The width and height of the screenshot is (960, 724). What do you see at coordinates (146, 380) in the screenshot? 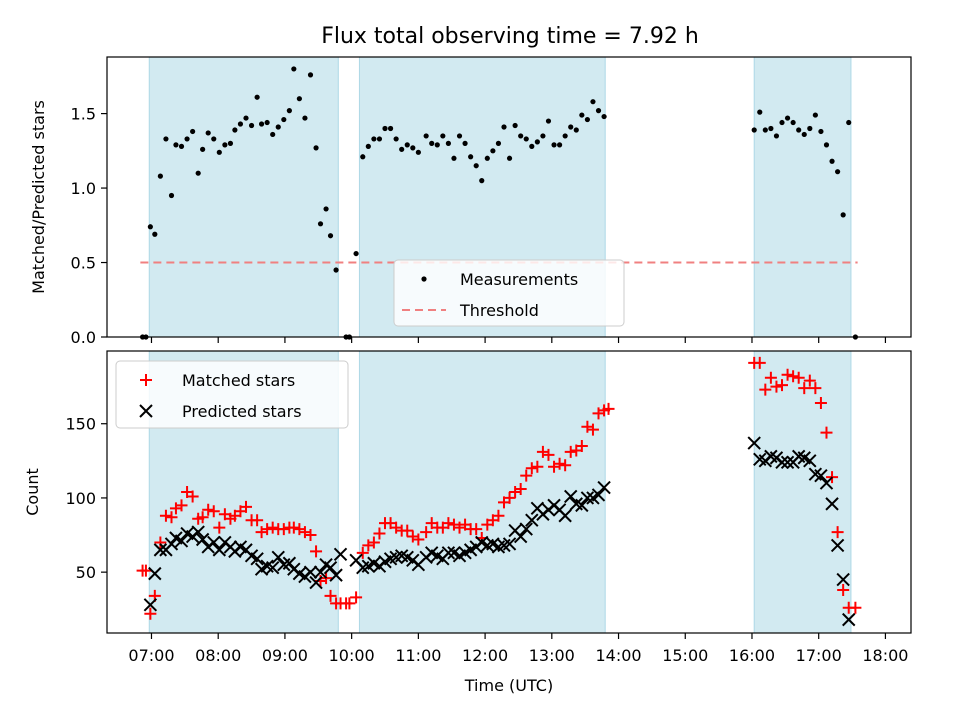
I see `legend-matched-marker` at bounding box center [146, 380].